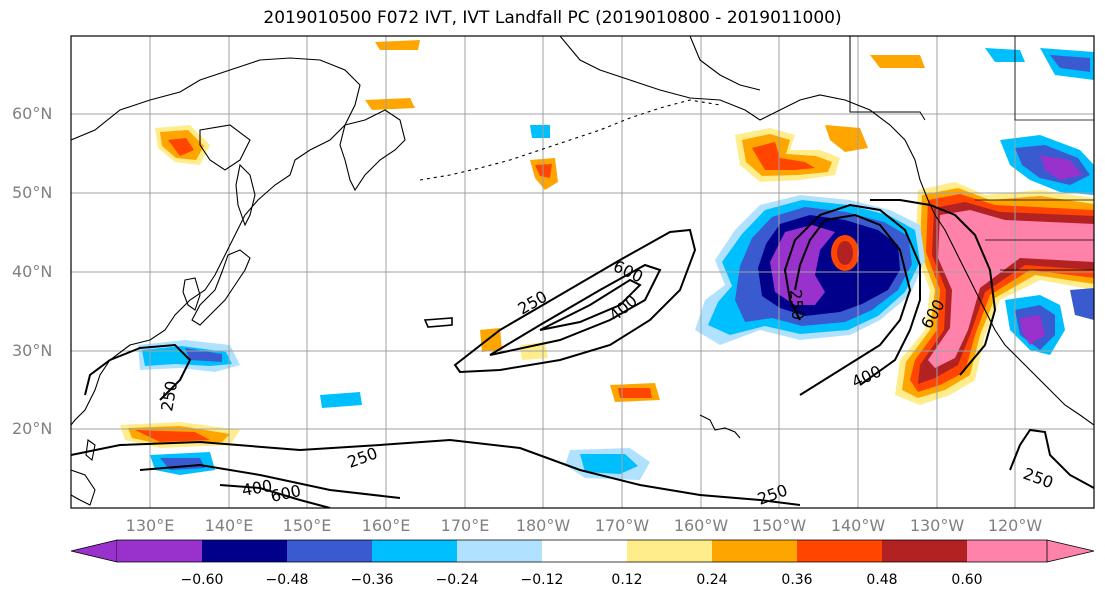 The height and width of the screenshot is (601, 1105). Describe the element at coordinates (372, 580) in the screenshot. I see `colorbar-tick-label: −0.36` at that location.